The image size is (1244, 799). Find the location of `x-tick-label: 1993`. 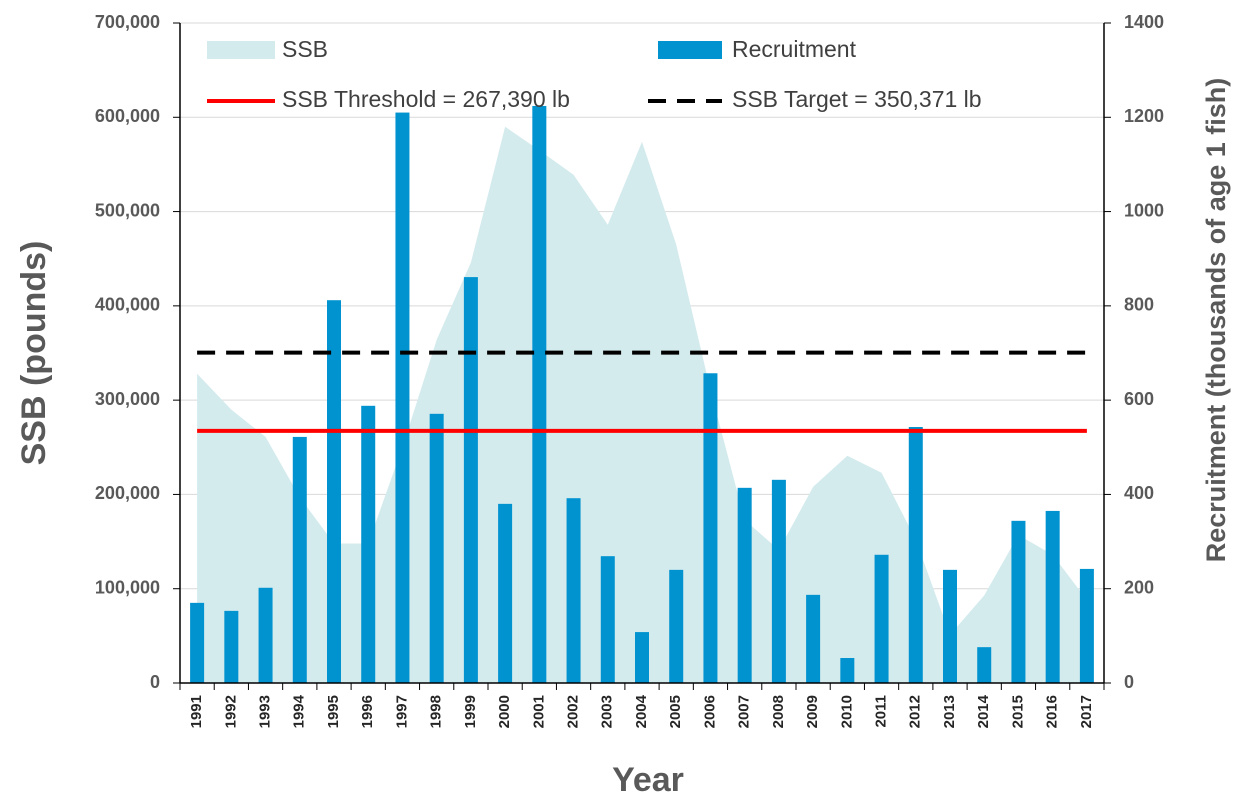

x-tick-label: 1993 is located at coordinates (265, 711).